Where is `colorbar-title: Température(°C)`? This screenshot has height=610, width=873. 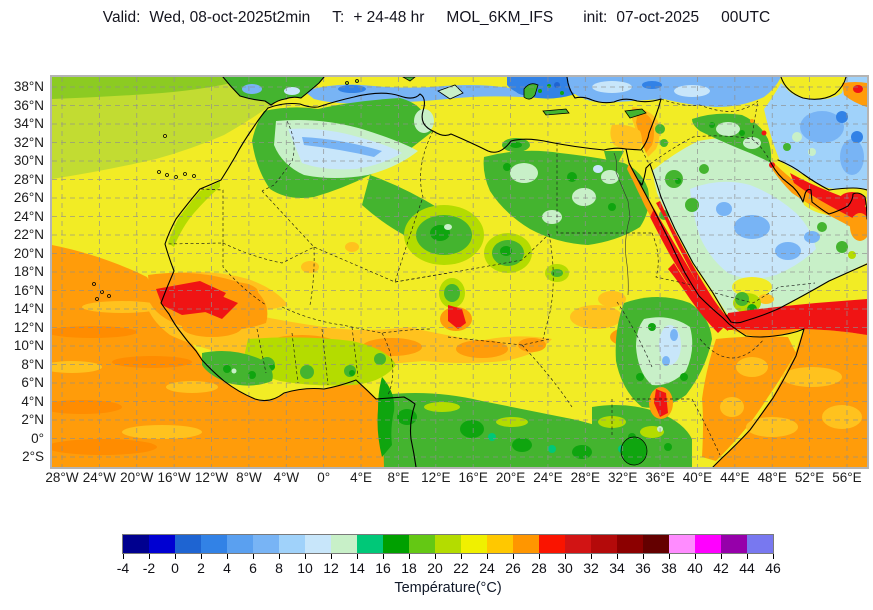 colorbar-title: Température(°C) is located at coordinates (448, 588).